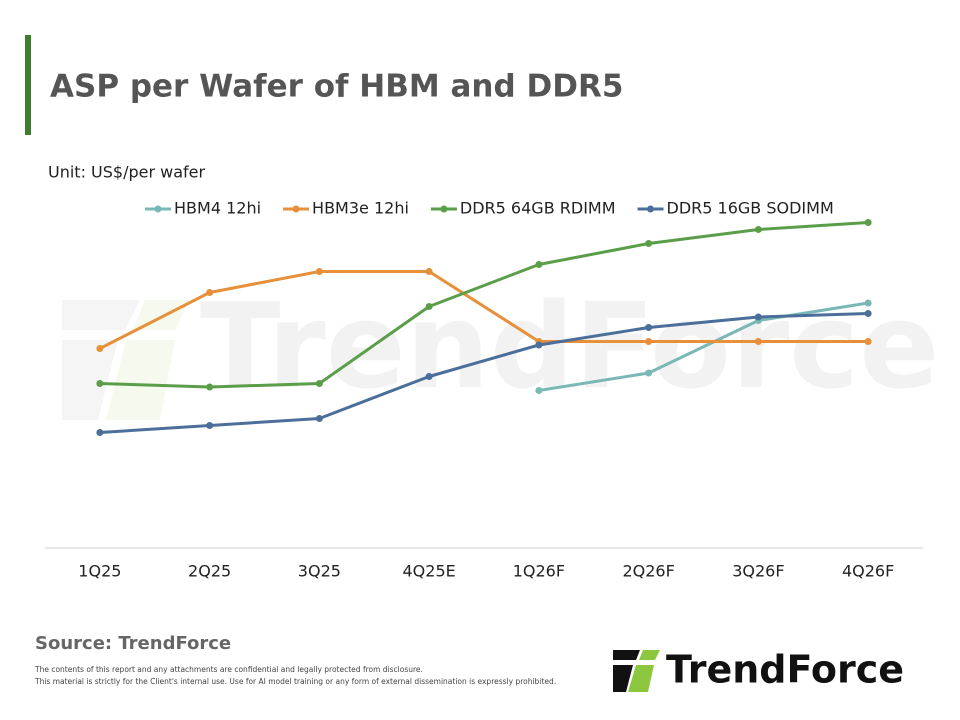 This screenshot has height=720, width=960. Describe the element at coordinates (28, 85) in the screenshot. I see `title-accent` at that location.